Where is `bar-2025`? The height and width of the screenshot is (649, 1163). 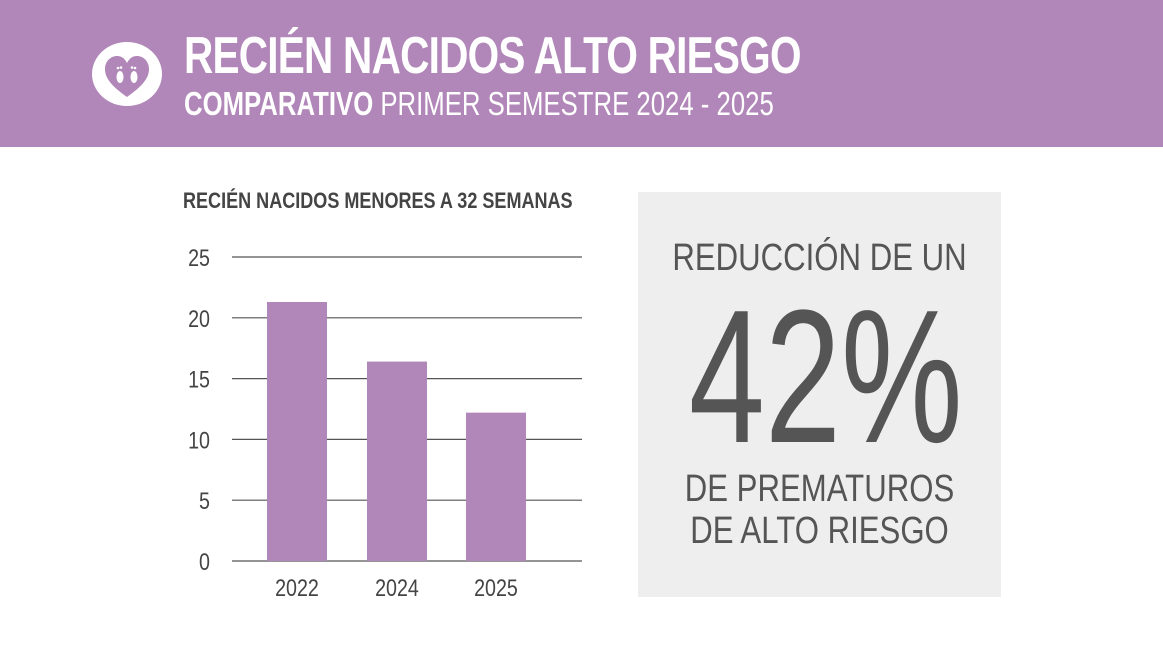 bar-2025 is located at coordinates (496, 486).